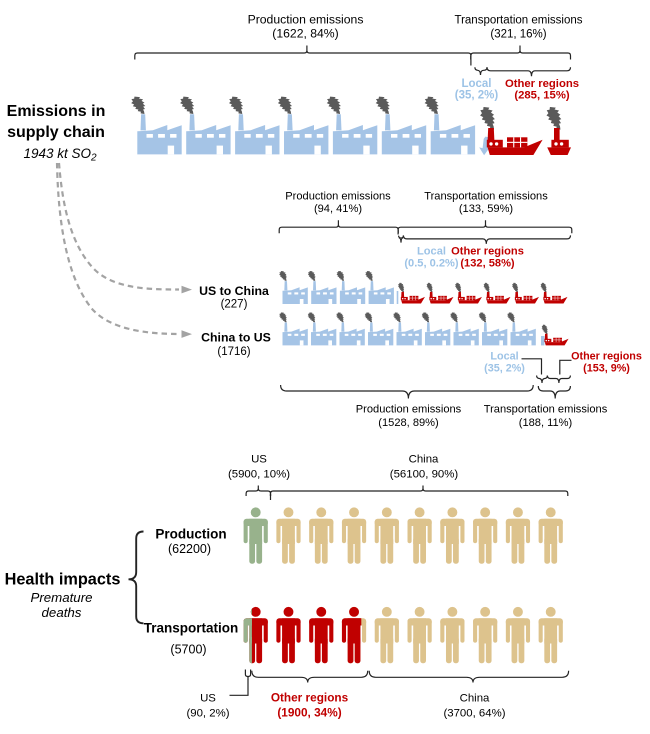 The width and height of the screenshot is (650, 734). What do you see at coordinates (541, 96) in the screenshot?
I see `svg-text: (285, 15%)` at bounding box center [541, 96].